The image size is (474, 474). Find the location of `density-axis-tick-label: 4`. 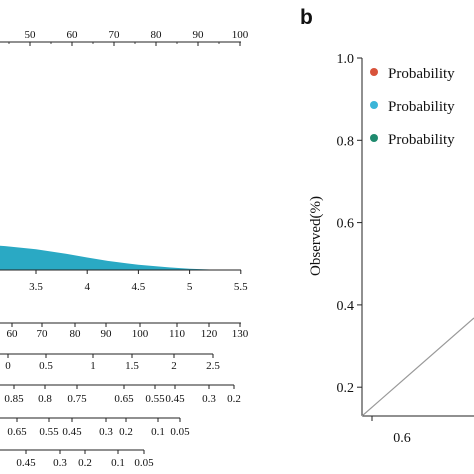

density-axis-tick-label: 4 is located at coordinates (87, 287).